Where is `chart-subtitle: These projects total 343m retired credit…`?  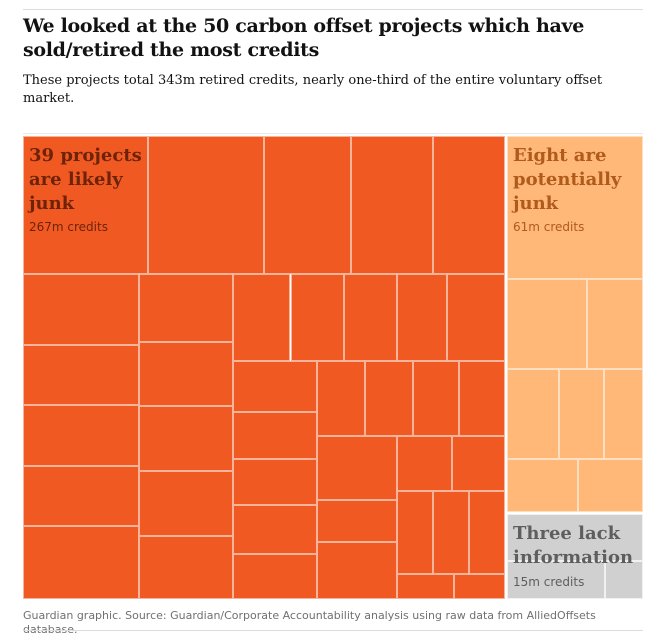
chart-subtitle: These projects total 343m retired credit… is located at coordinates (313, 89).